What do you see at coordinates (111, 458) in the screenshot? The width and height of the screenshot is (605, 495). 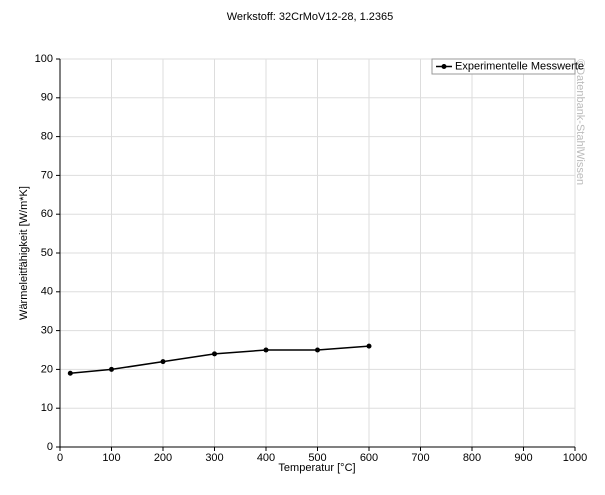 I see `x-tick-label: 100` at bounding box center [111, 458].